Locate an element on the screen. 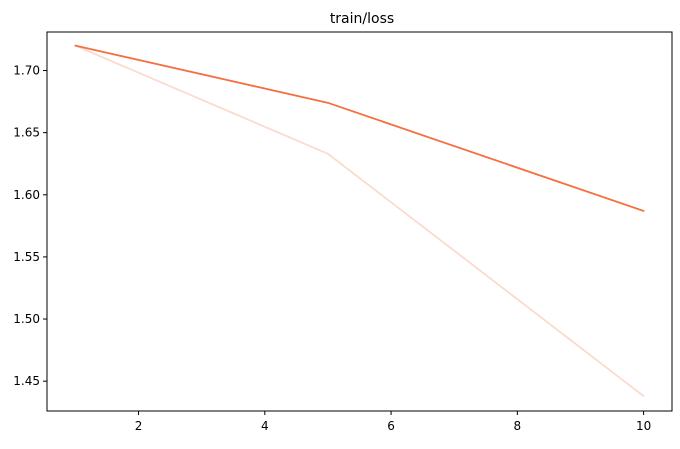 The image size is (680, 449). y-tick-label: 1.65 is located at coordinates (26, 133).